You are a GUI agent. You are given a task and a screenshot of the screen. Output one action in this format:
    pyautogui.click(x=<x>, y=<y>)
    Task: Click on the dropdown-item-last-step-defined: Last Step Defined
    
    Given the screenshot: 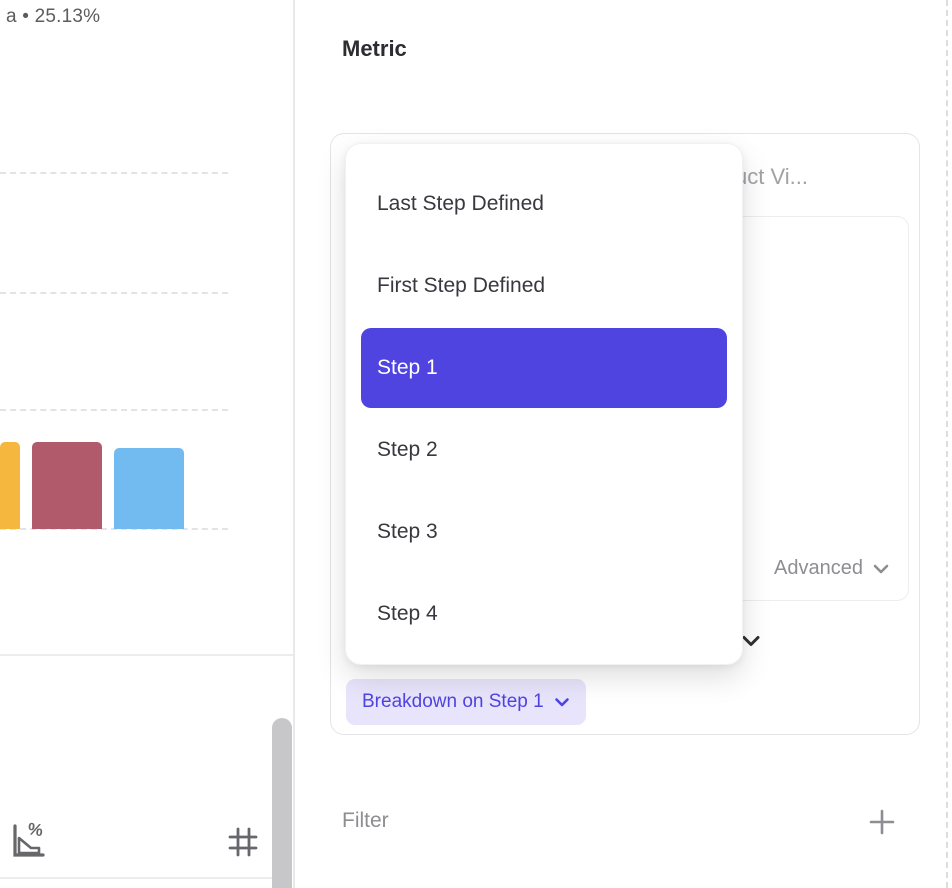 What is the action you would take?
    pyautogui.click(x=460, y=203)
    